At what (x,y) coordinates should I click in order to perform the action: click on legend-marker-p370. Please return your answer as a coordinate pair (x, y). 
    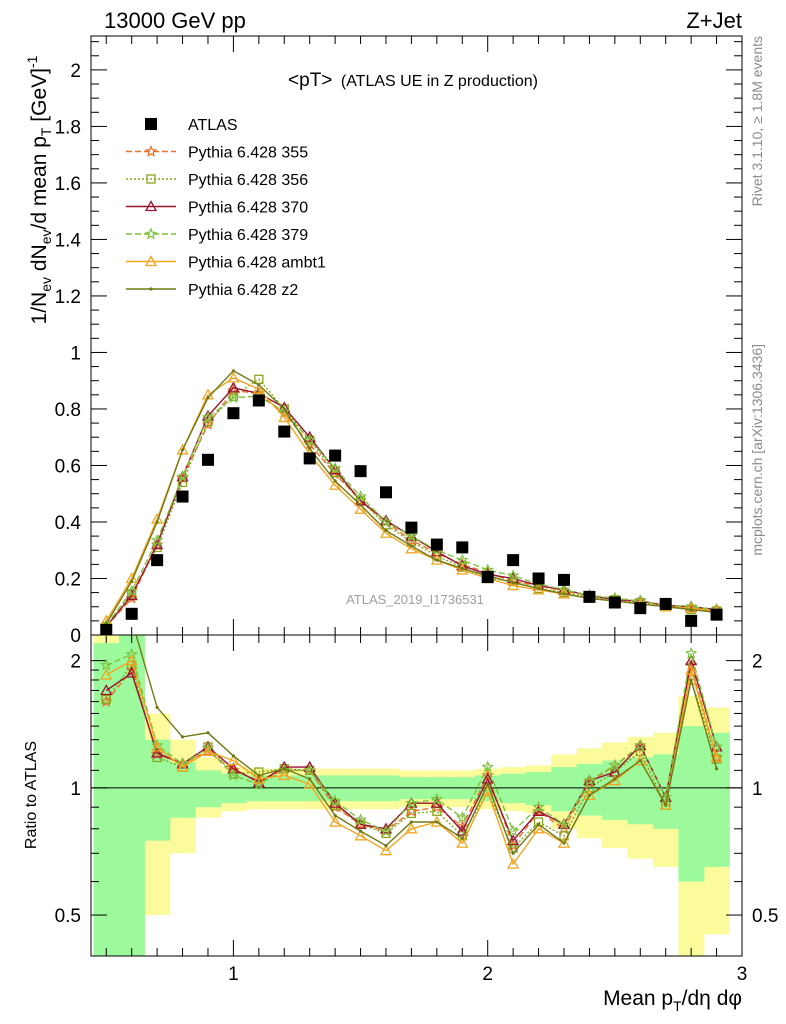
    Looking at the image, I should click on (151, 206).